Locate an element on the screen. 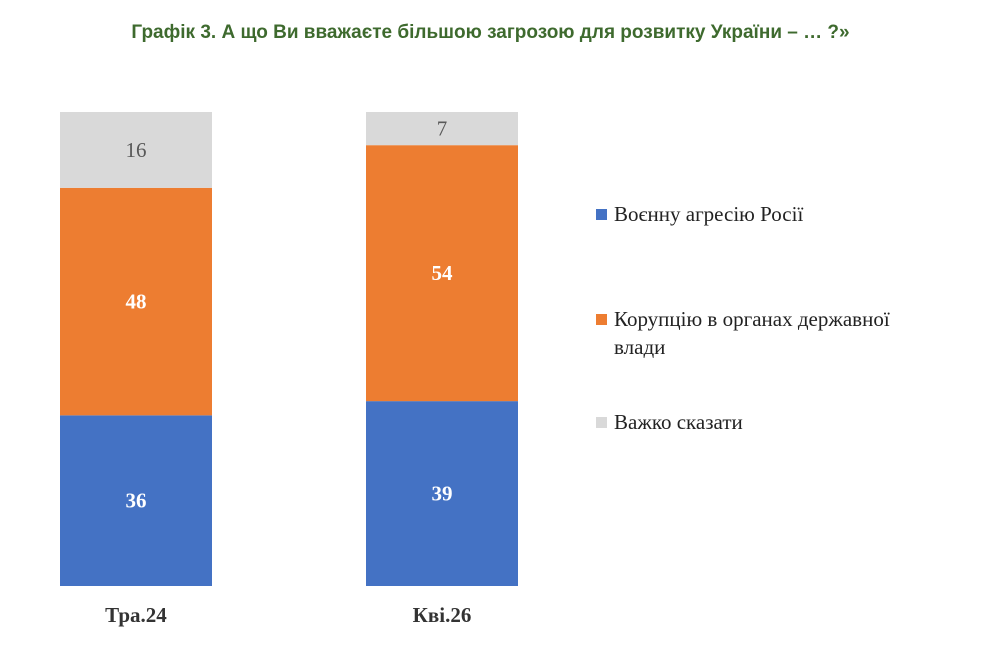 The image size is (981, 666). data-label-hard-to-say-tra-24: 16 is located at coordinates (136, 150).